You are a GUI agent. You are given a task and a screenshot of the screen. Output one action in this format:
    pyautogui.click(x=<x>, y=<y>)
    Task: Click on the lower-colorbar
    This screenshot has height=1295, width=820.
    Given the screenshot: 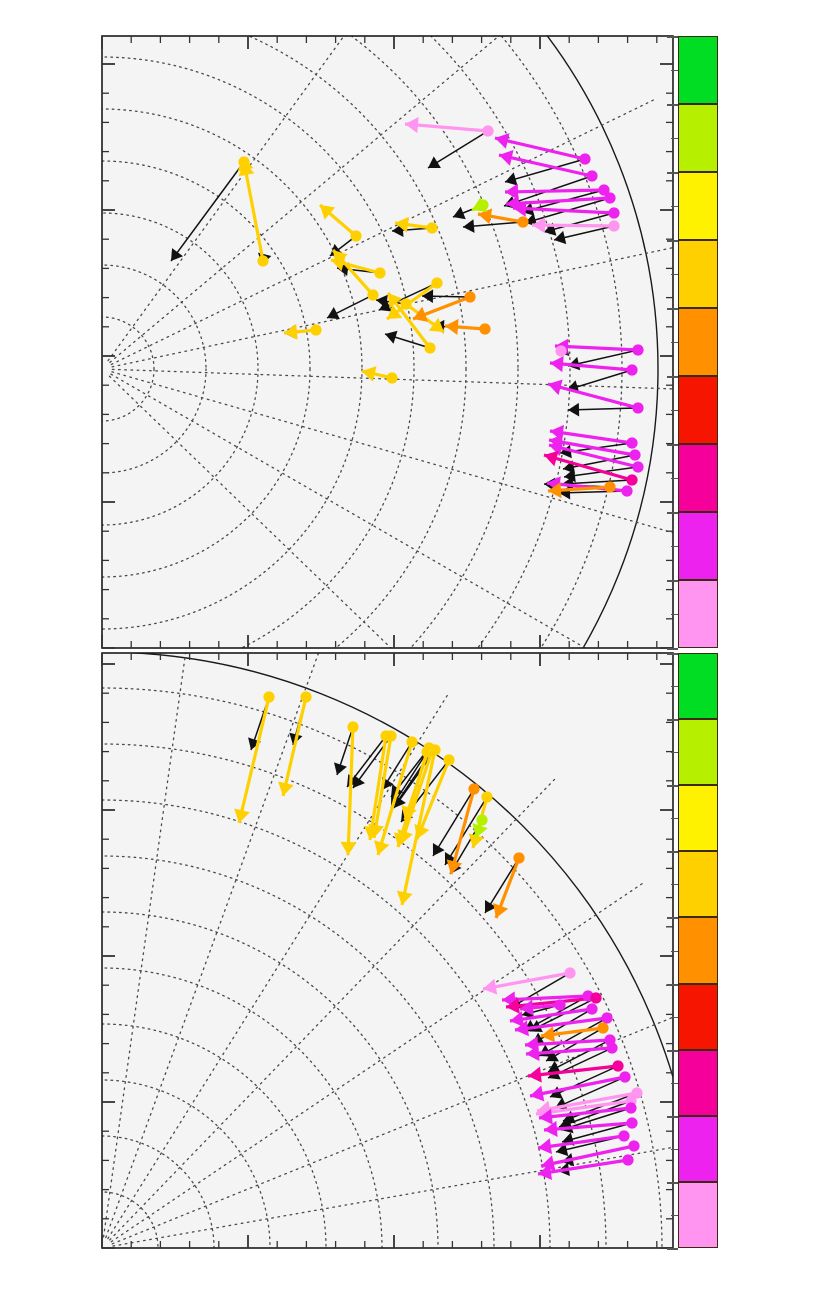 What is the action you would take?
    pyautogui.click(x=692, y=951)
    